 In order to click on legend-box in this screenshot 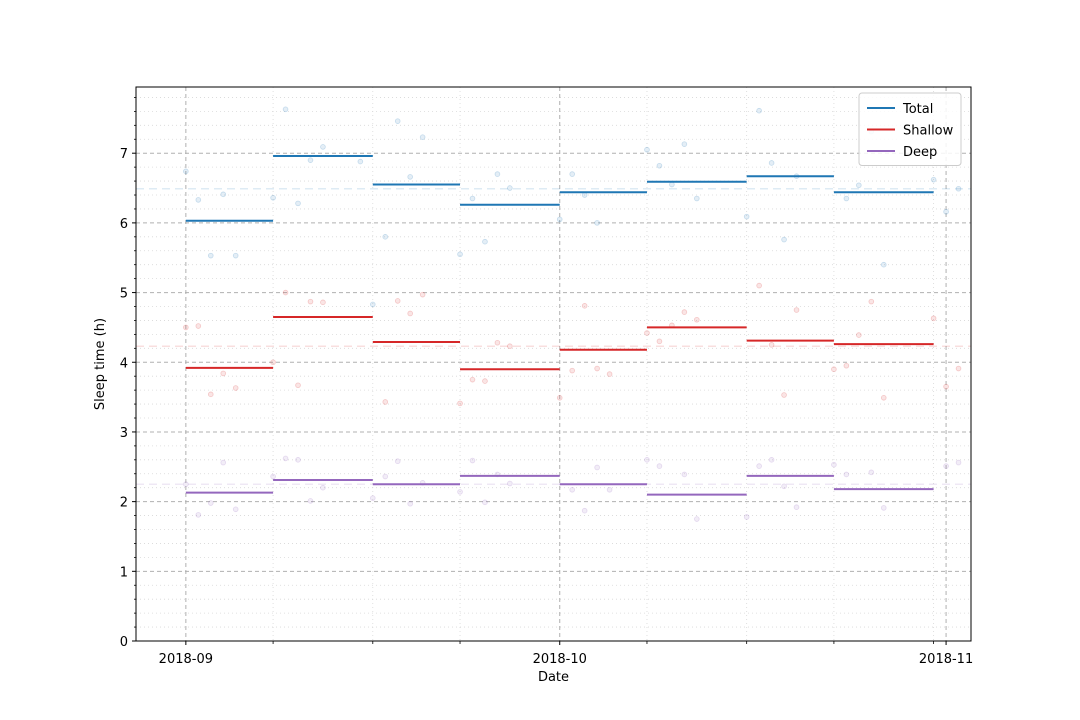, I will do `click(910, 129)`.